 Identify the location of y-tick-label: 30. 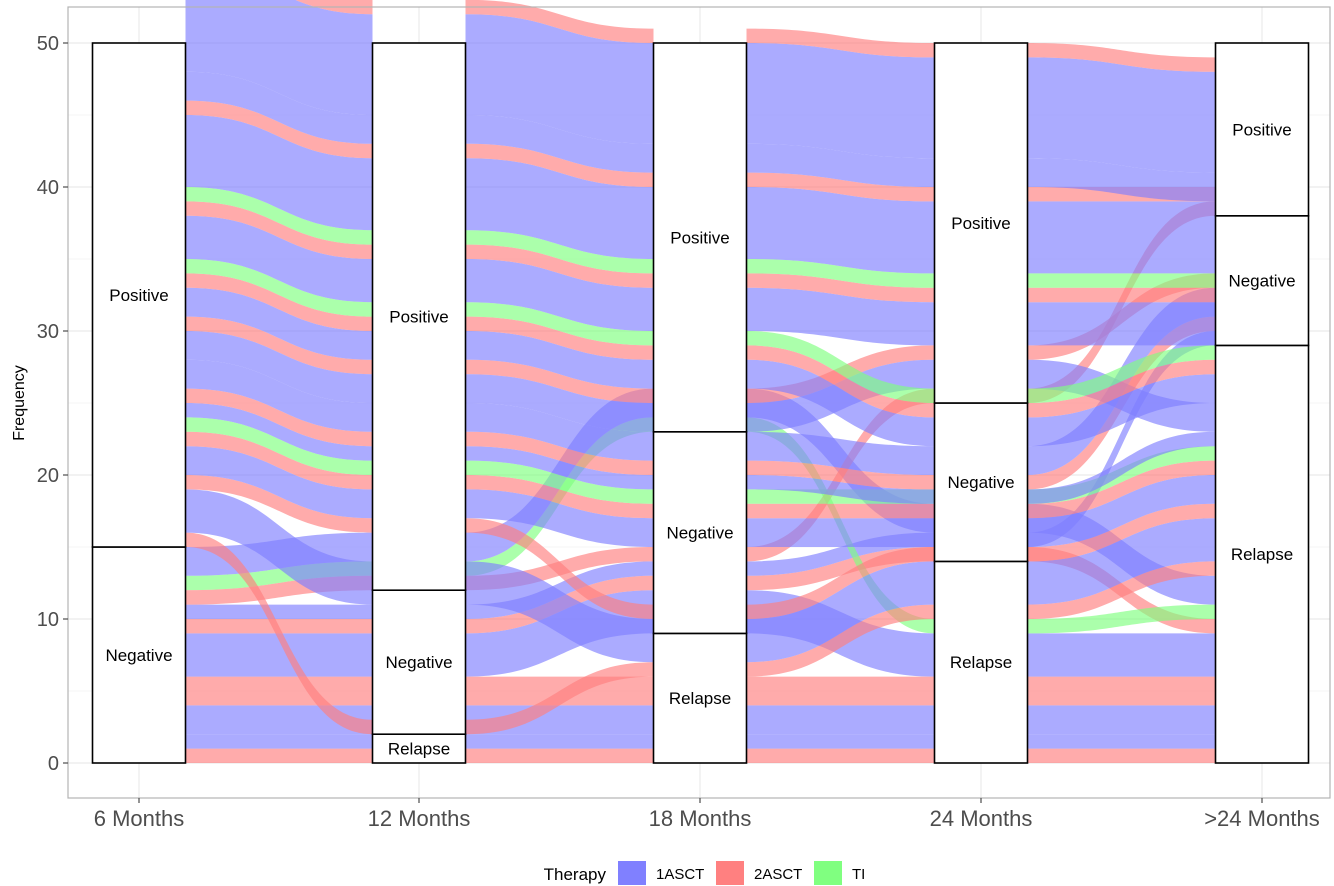
(48, 332).